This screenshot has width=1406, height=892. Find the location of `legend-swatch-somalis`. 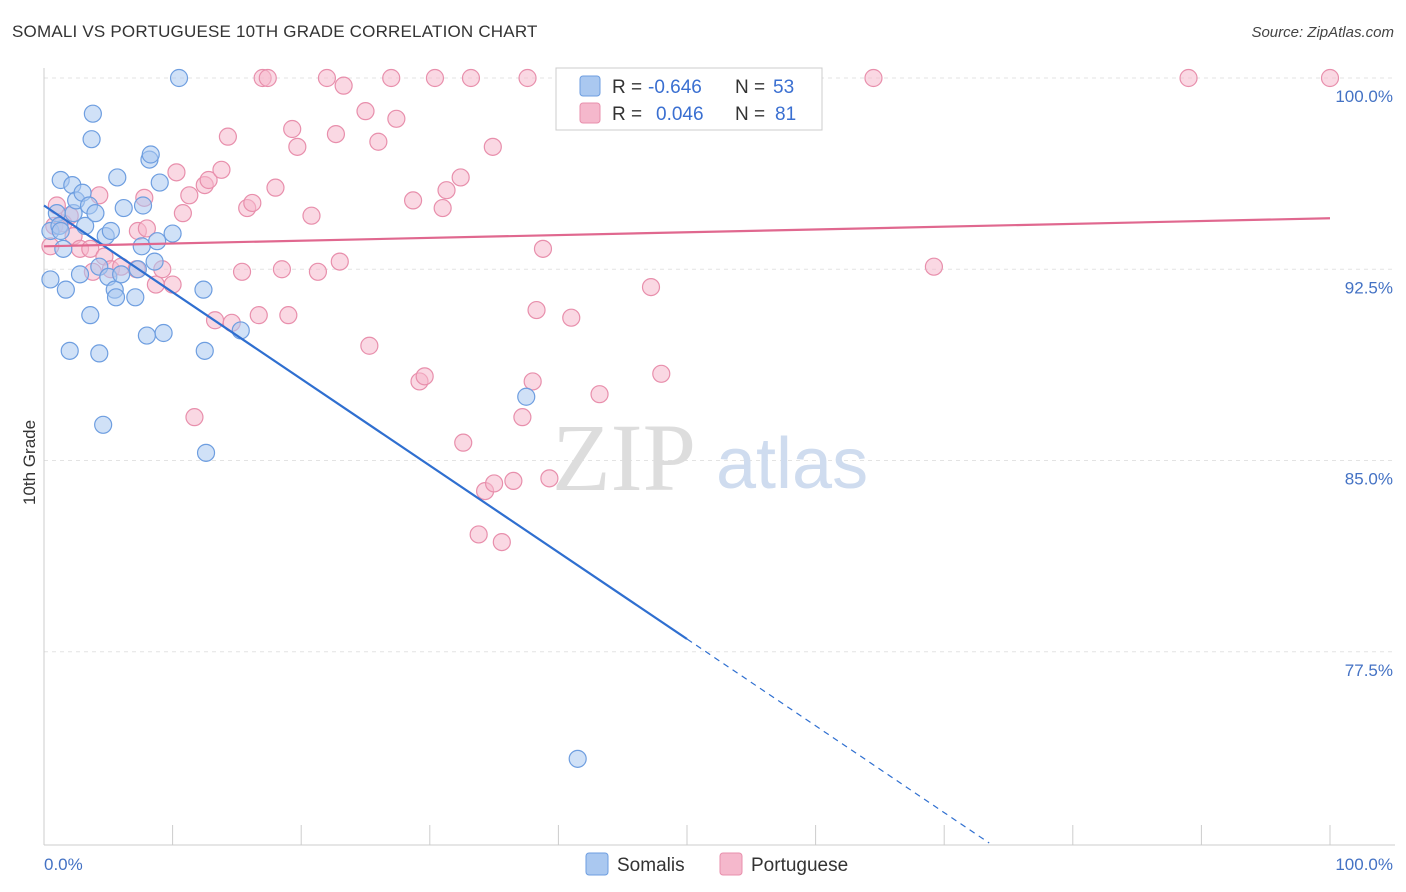

legend-swatch-somalis is located at coordinates (590, 86).